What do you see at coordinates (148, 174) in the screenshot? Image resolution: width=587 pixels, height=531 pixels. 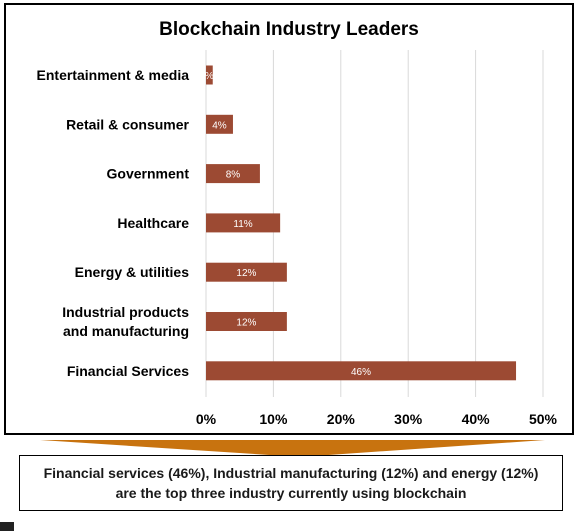 I see `category-label: Government` at bounding box center [148, 174].